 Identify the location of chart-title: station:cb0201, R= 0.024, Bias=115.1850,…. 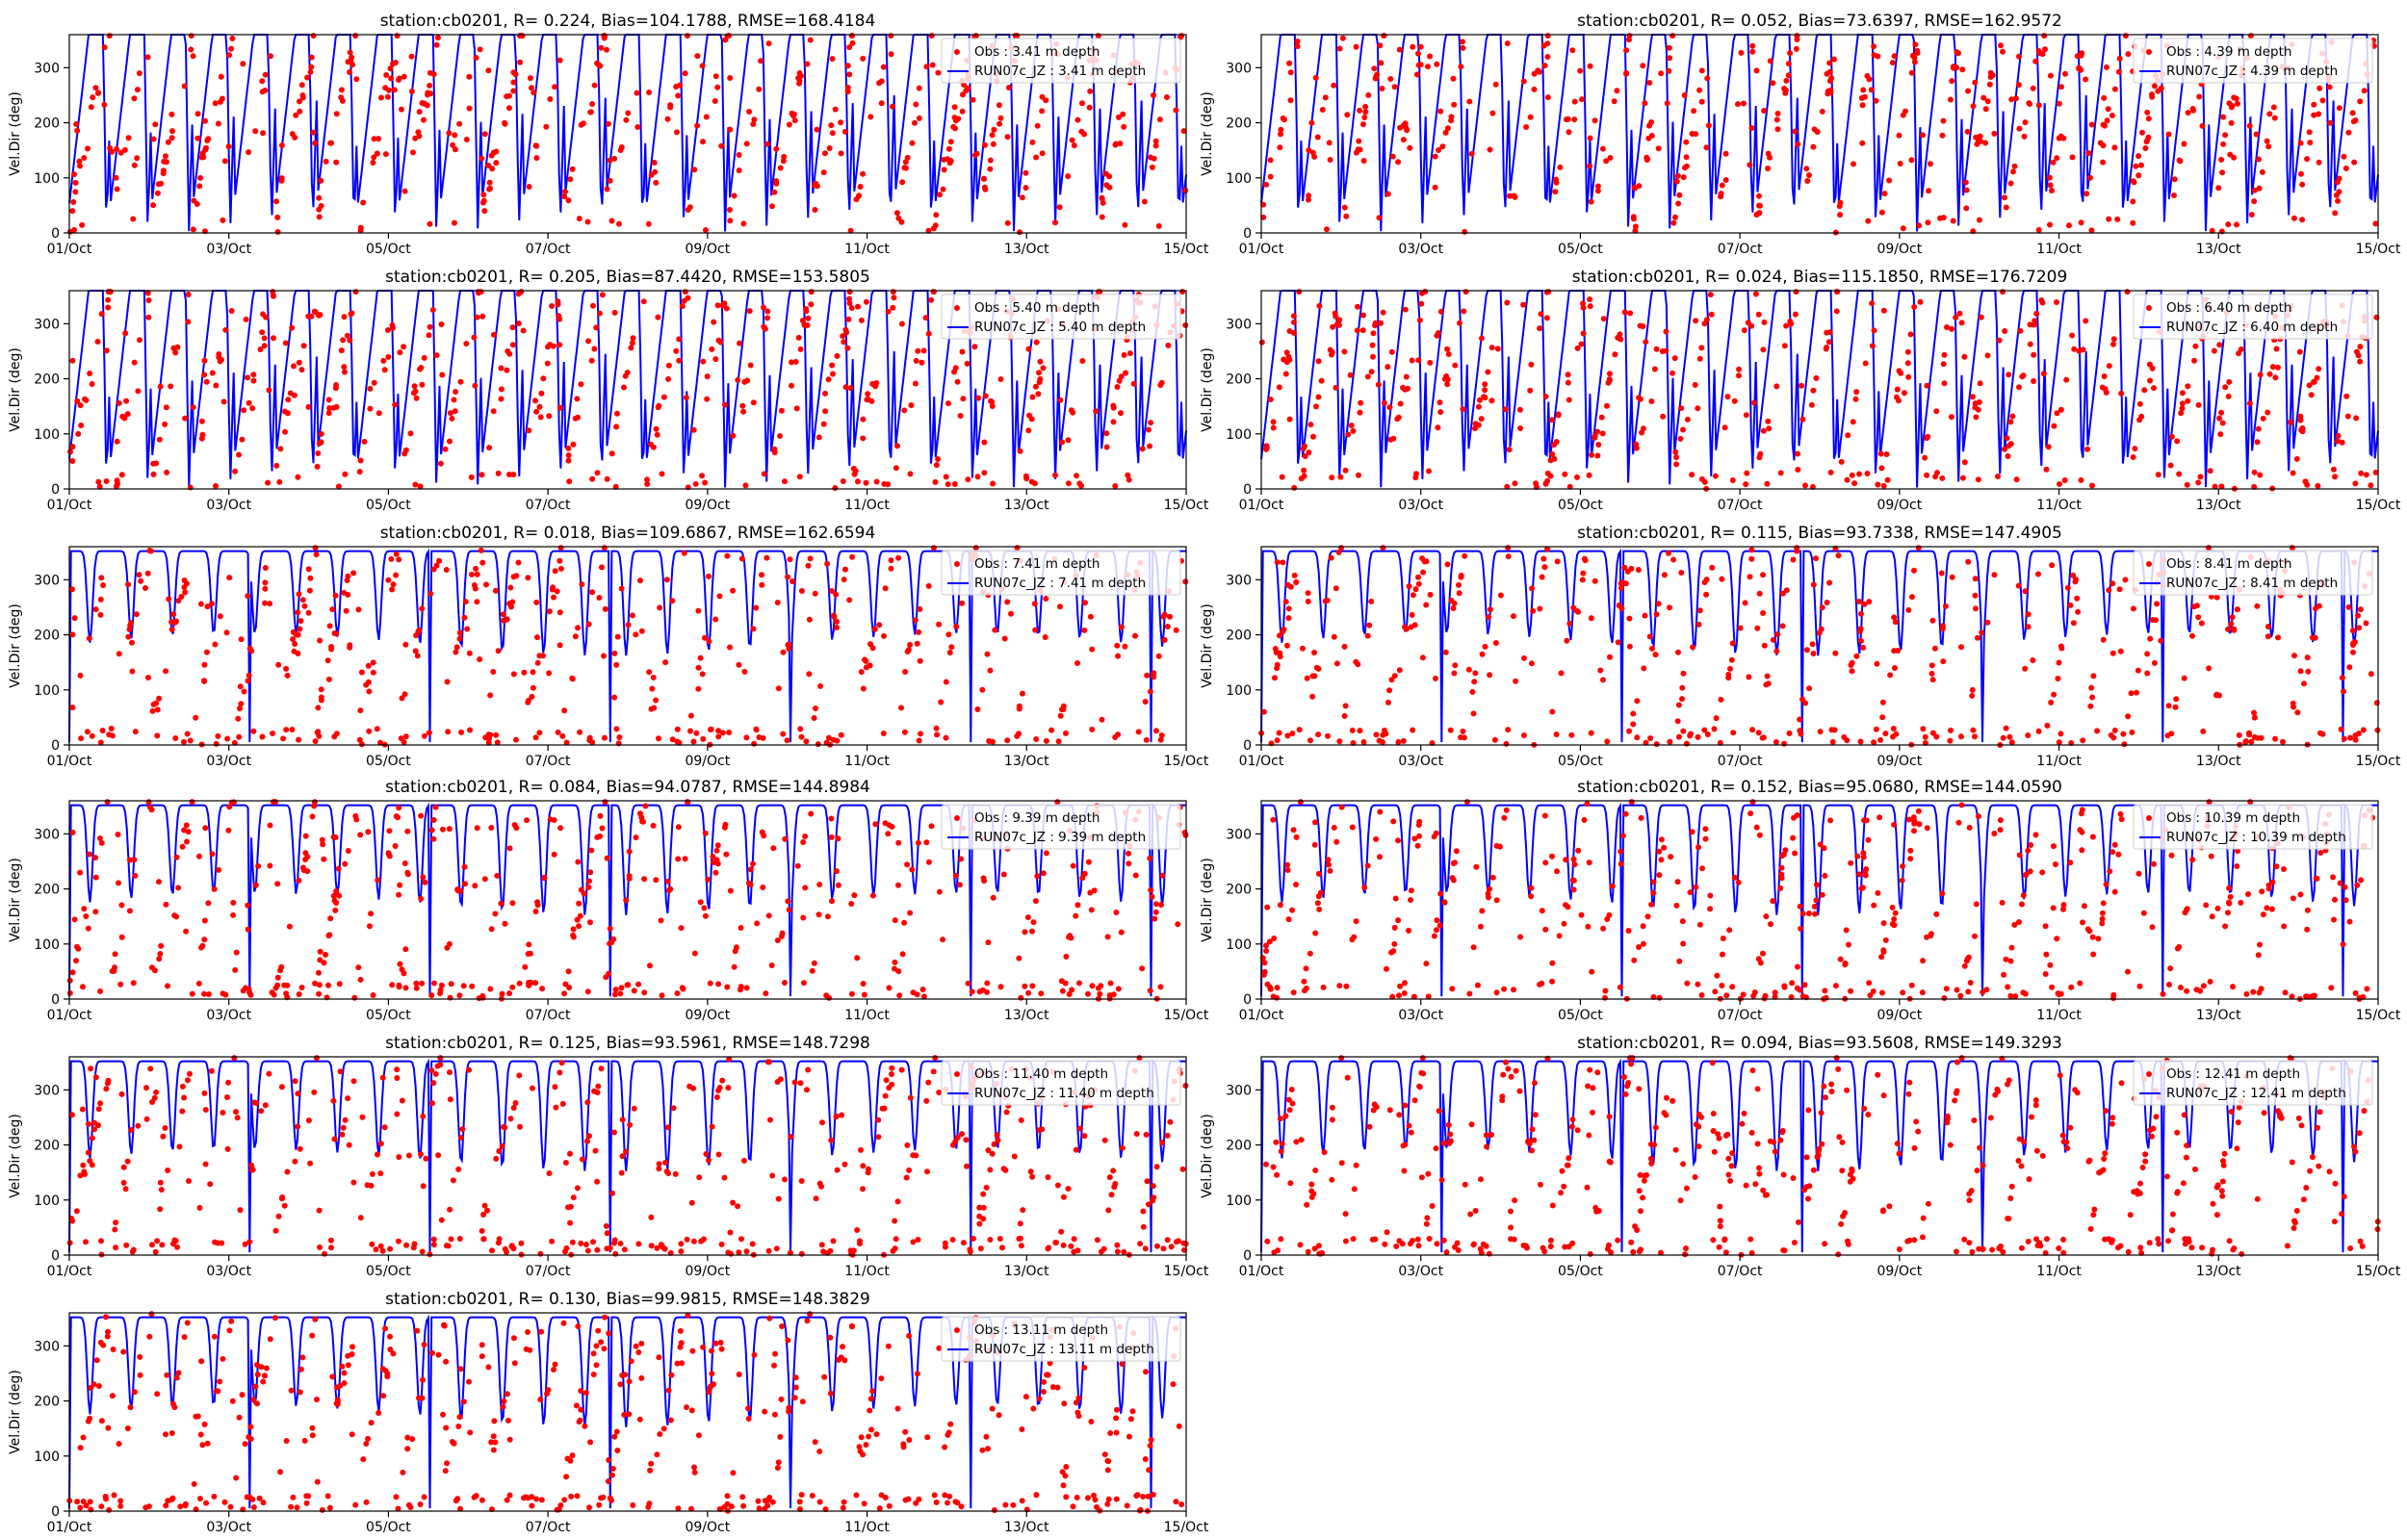
(1820, 277).